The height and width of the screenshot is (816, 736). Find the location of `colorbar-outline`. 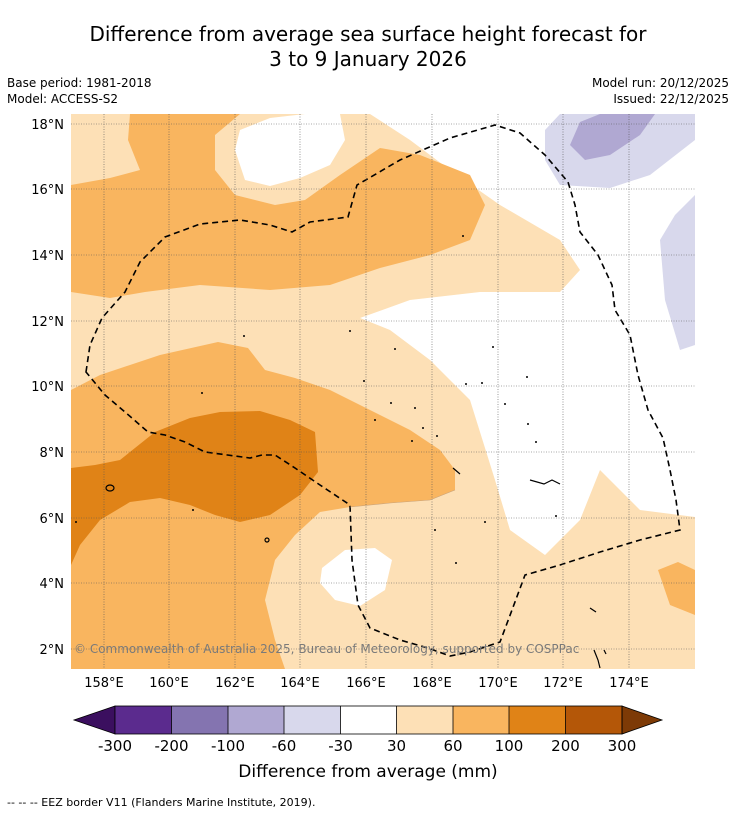

colorbar-outline is located at coordinates (368, 720).